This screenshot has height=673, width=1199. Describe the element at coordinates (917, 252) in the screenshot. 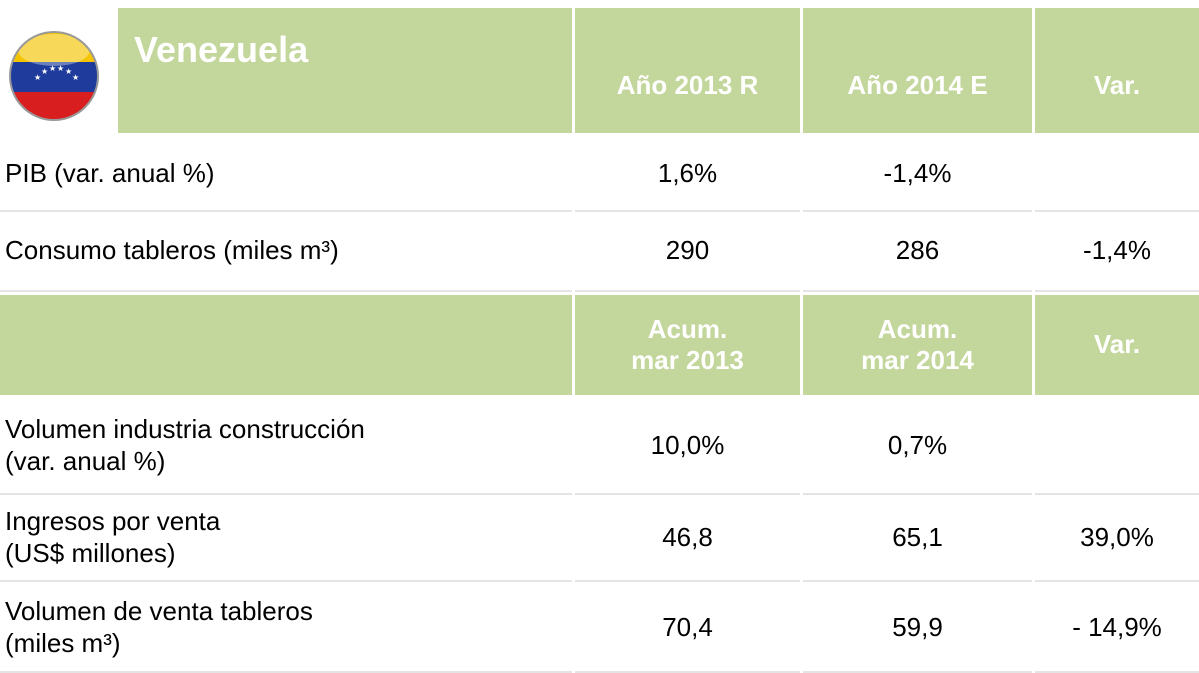

I see `value-cell: 286` at that location.